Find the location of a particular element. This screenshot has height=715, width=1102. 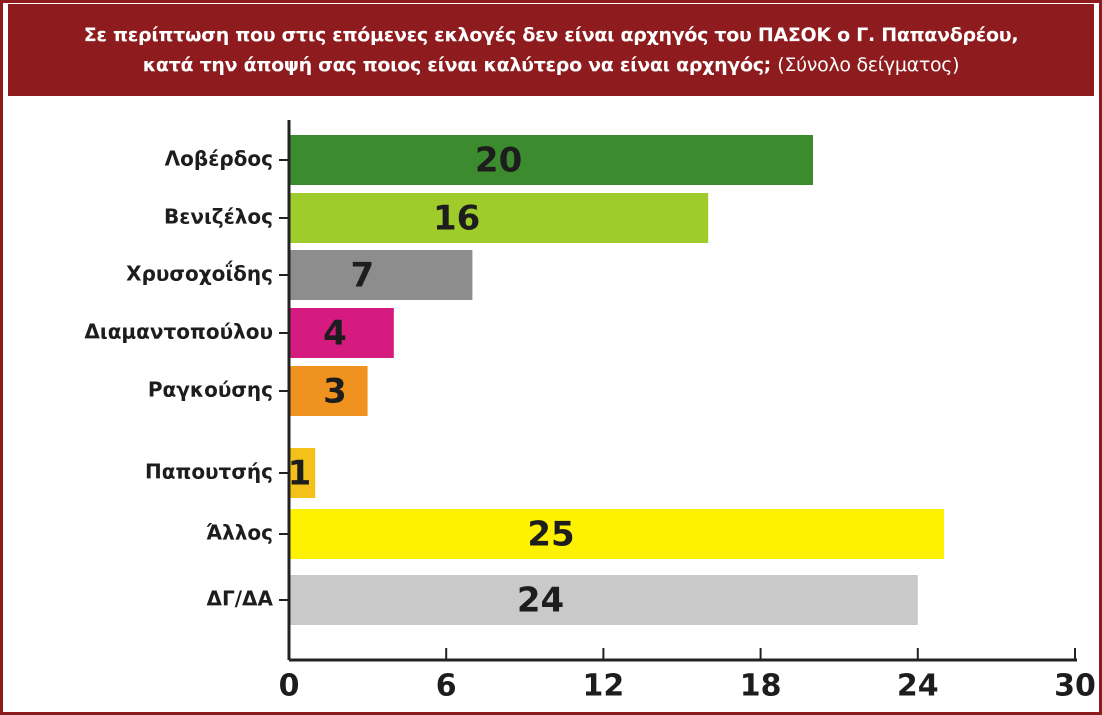

y-tick-label: Ραγκούσης is located at coordinates (210, 390).